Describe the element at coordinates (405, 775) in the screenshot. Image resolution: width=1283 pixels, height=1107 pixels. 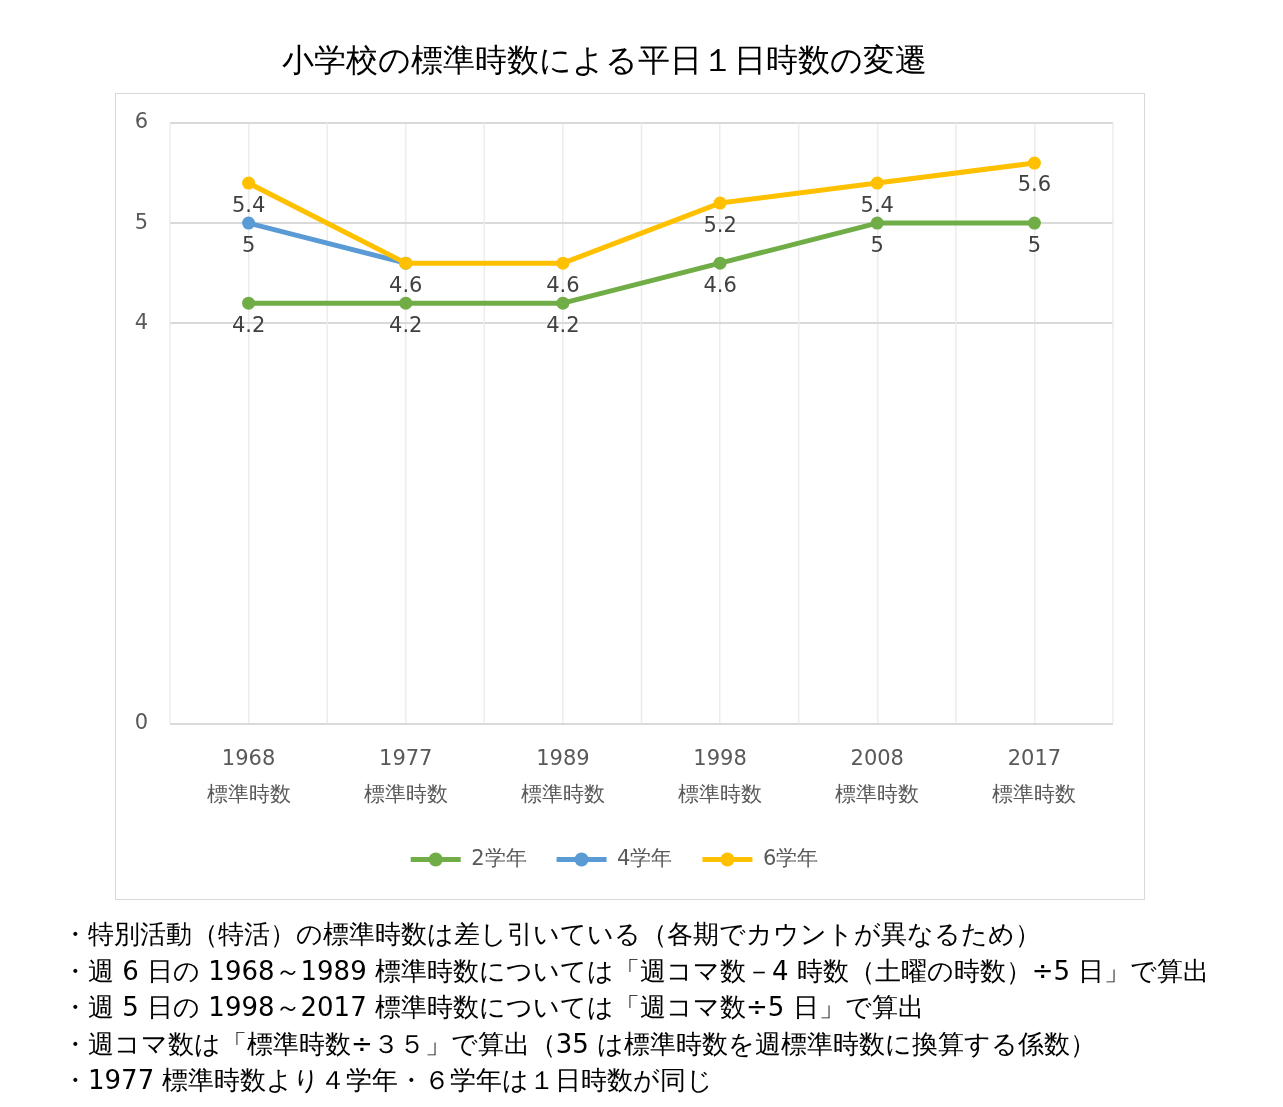
I see `x-tick-label: 1977 標準時数` at that location.